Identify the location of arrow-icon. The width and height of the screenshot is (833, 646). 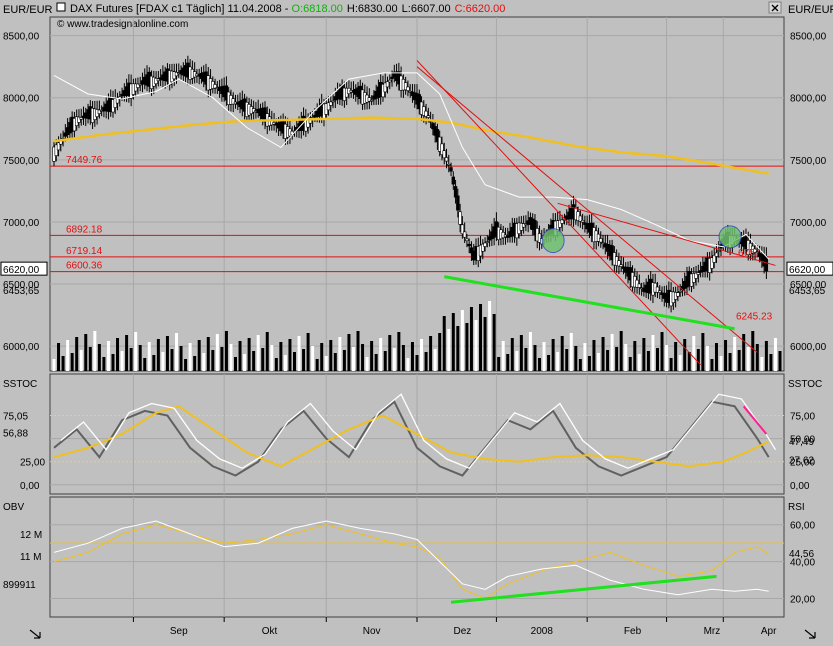
(755, 420).